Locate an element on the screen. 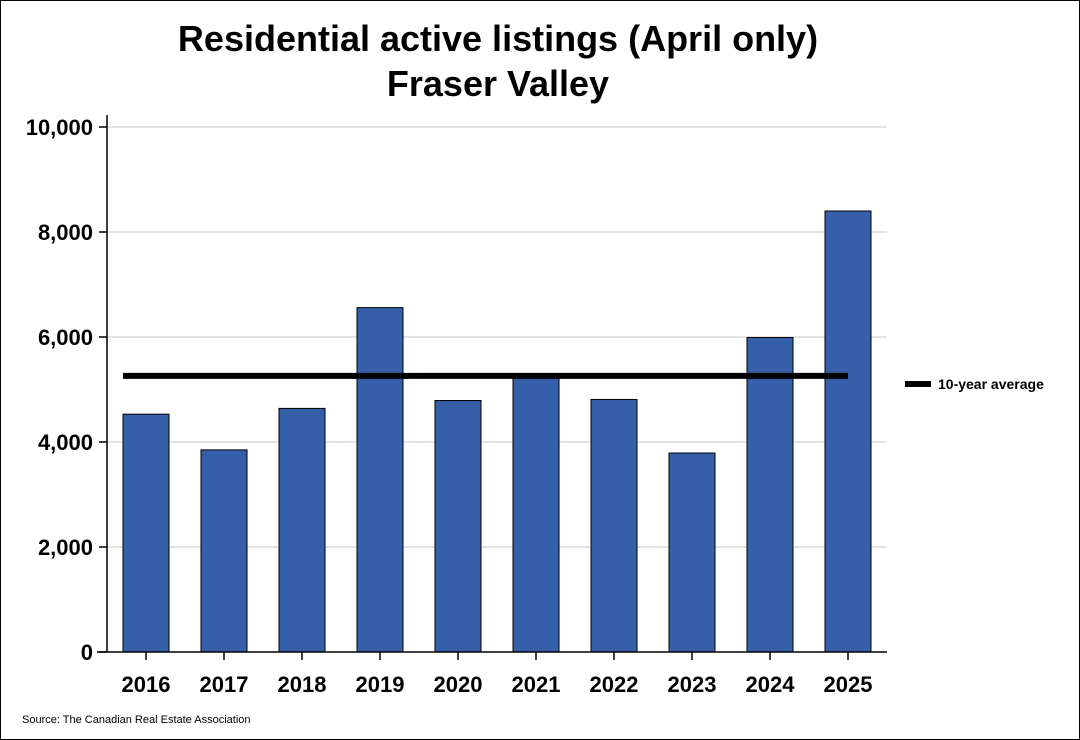  x-tick-label-2019: 2019 is located at coordinates (380, 684).